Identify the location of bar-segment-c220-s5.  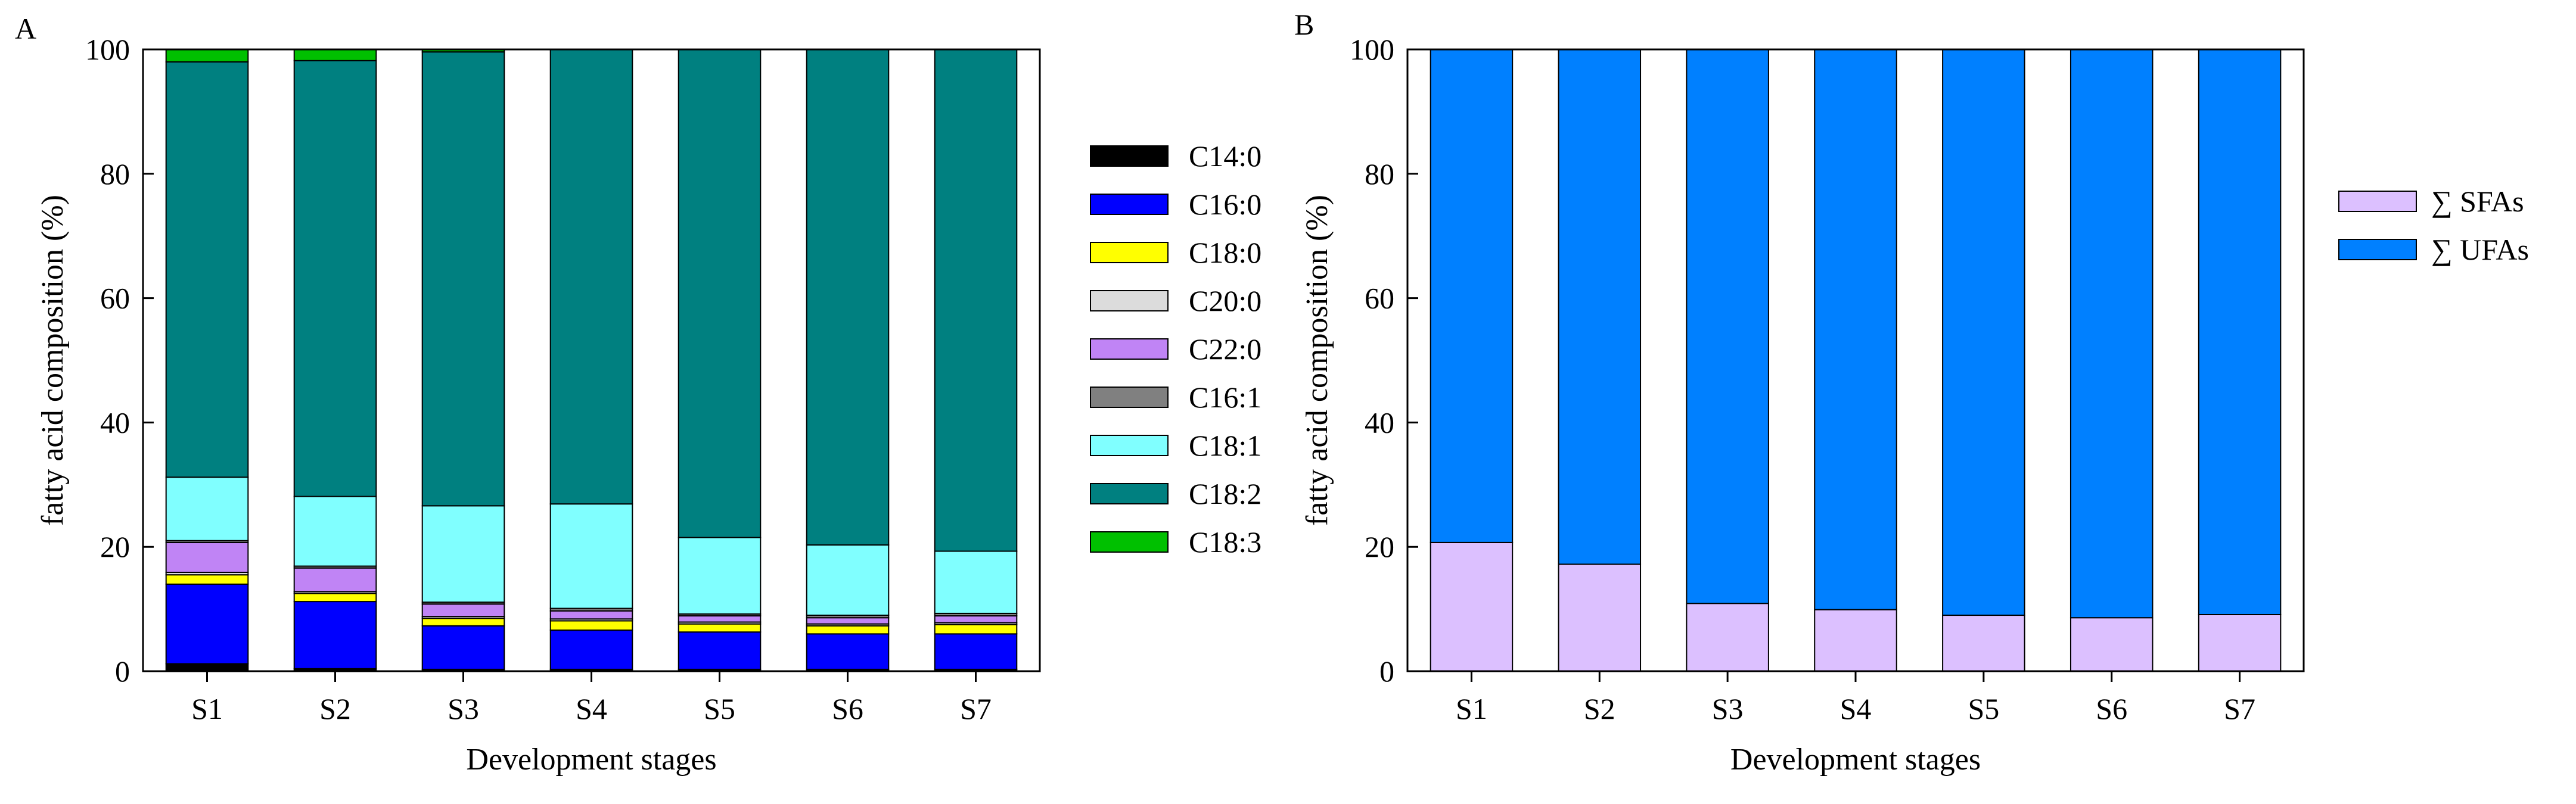
(720, 619).